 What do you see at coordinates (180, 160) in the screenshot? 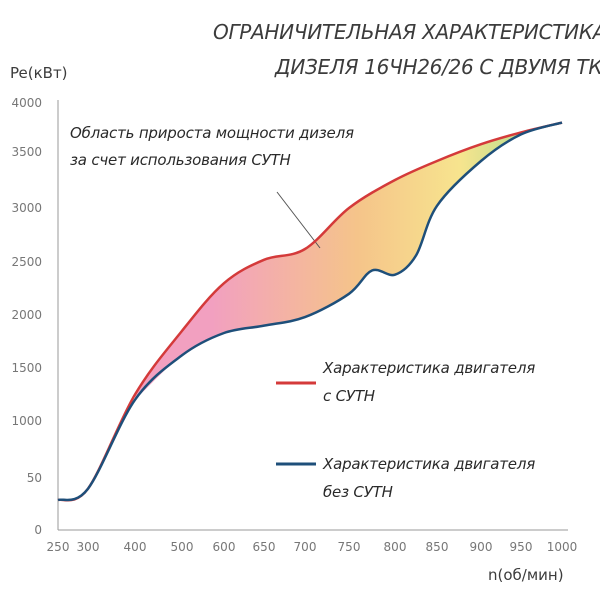
I see `annotation-line-2: за счет использования СУТН` at bounding box center [180, 160].